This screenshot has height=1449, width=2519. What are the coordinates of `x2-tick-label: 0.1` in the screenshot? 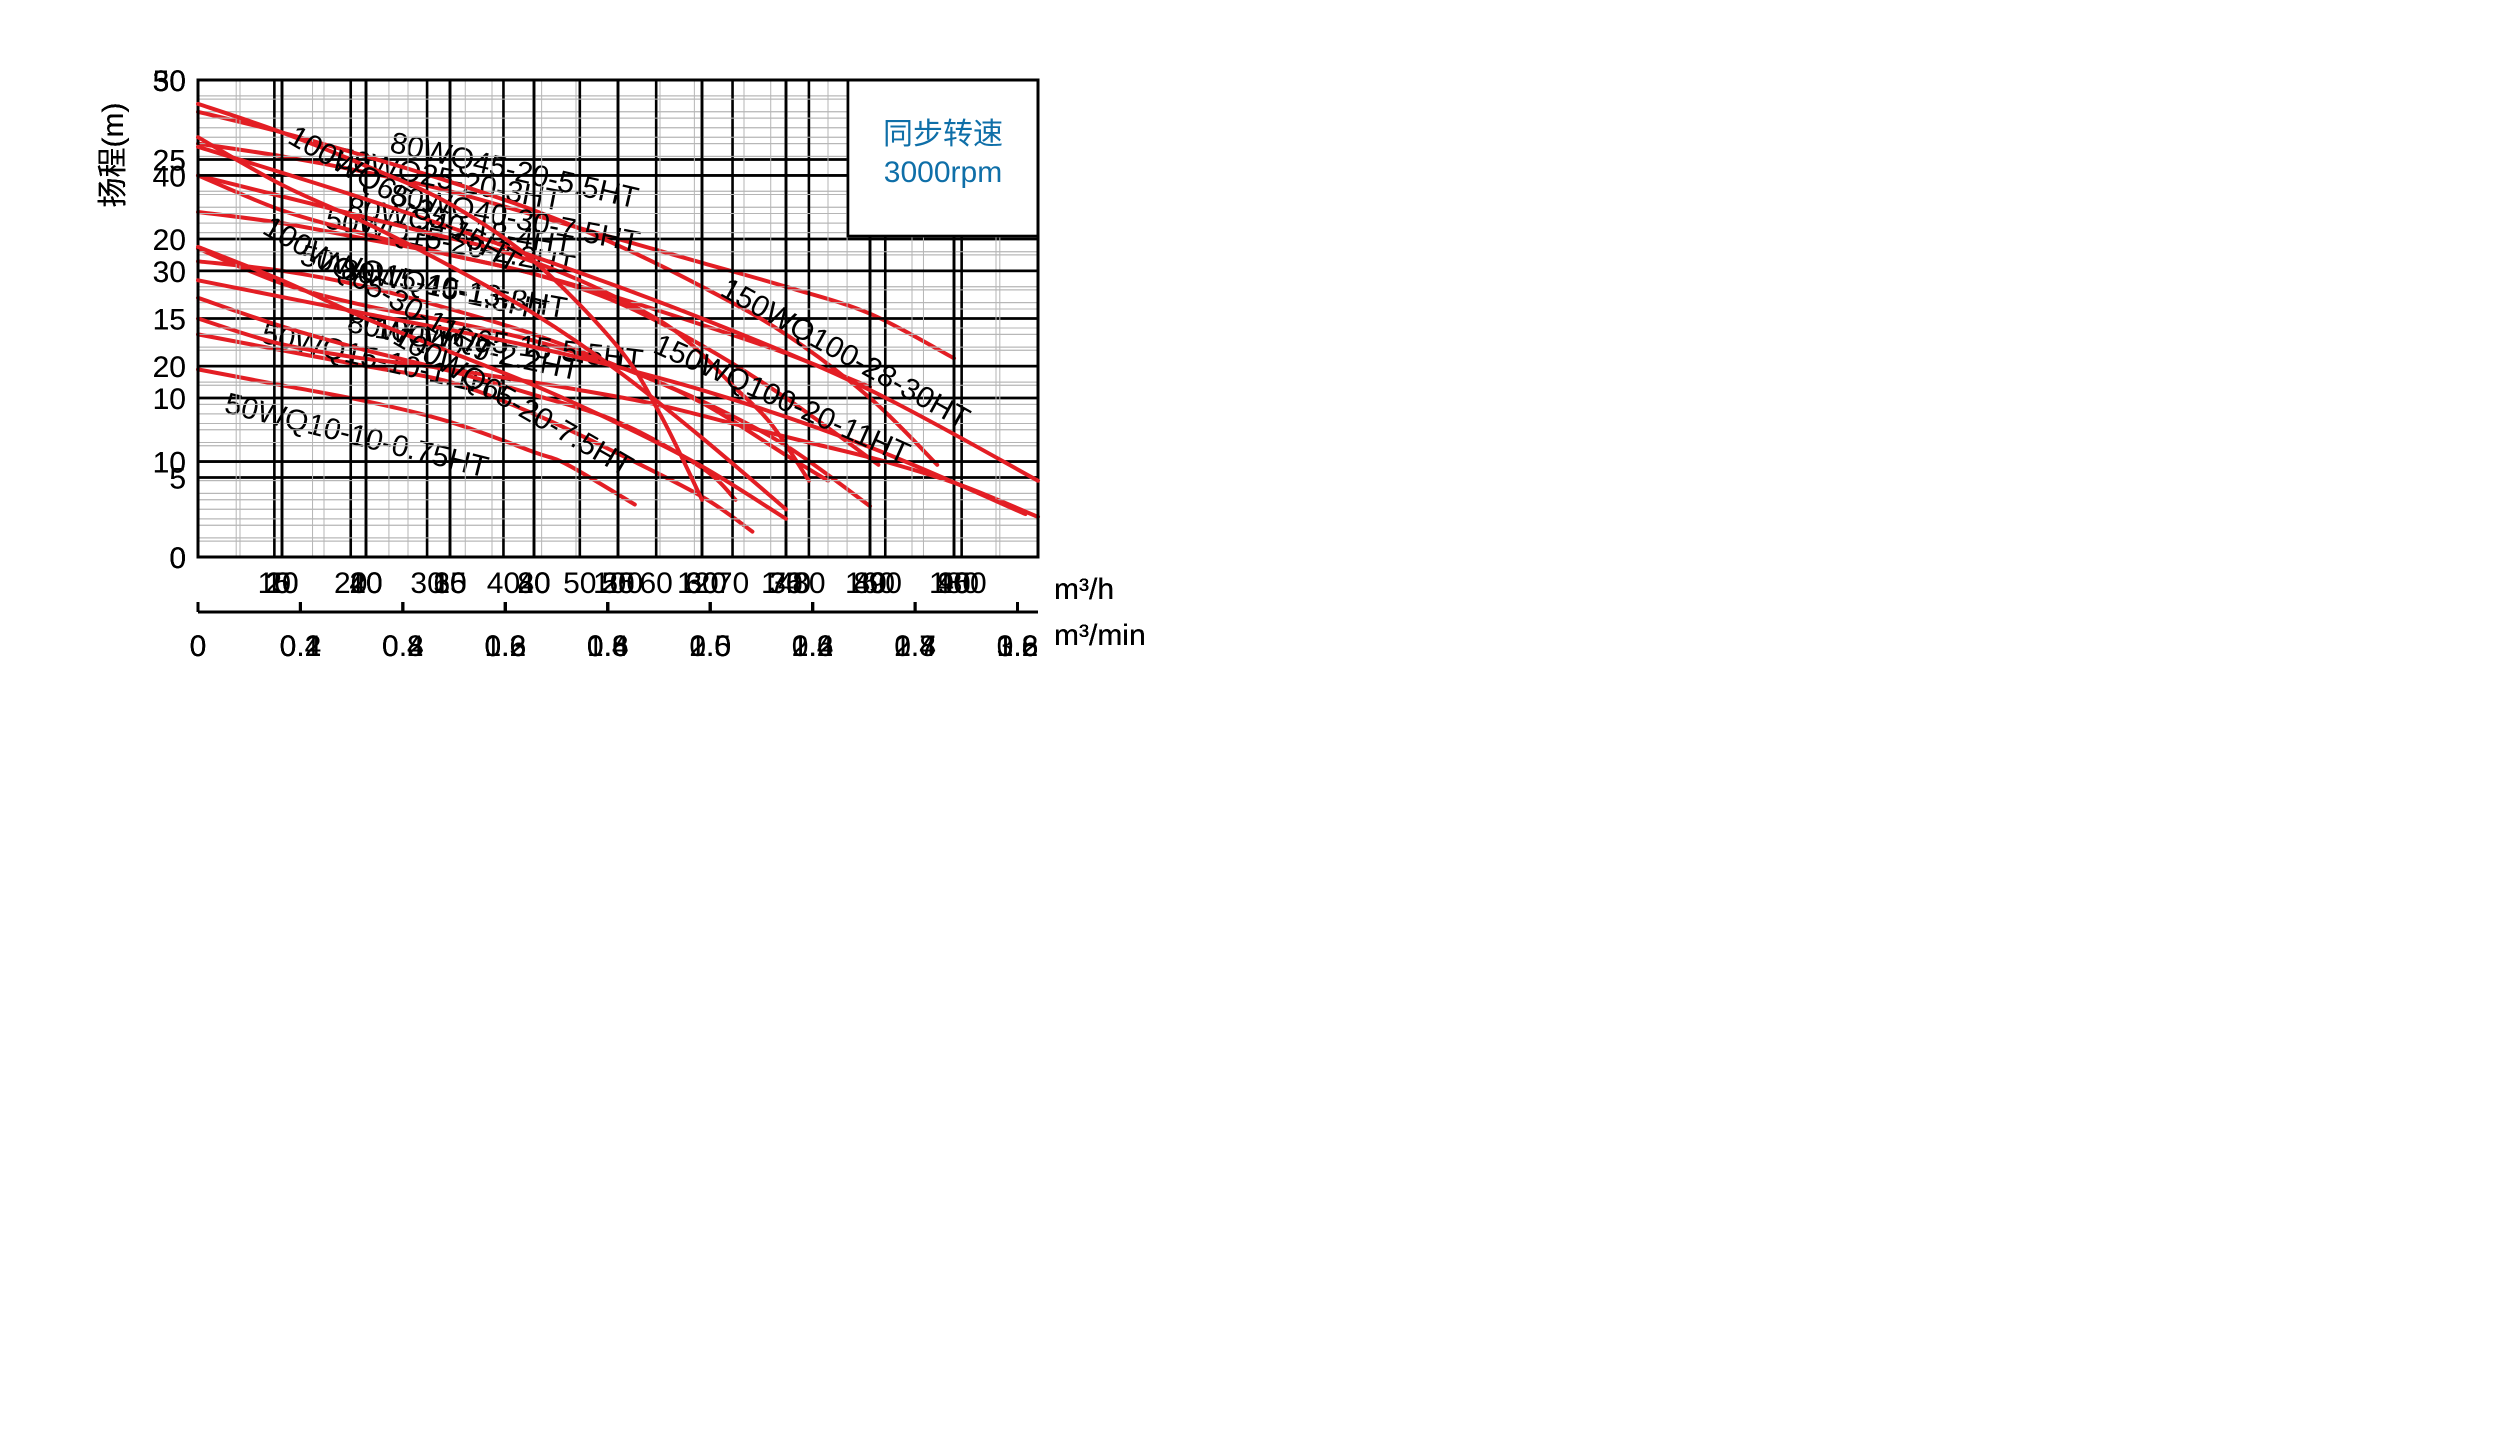 It's located at (301, 646).